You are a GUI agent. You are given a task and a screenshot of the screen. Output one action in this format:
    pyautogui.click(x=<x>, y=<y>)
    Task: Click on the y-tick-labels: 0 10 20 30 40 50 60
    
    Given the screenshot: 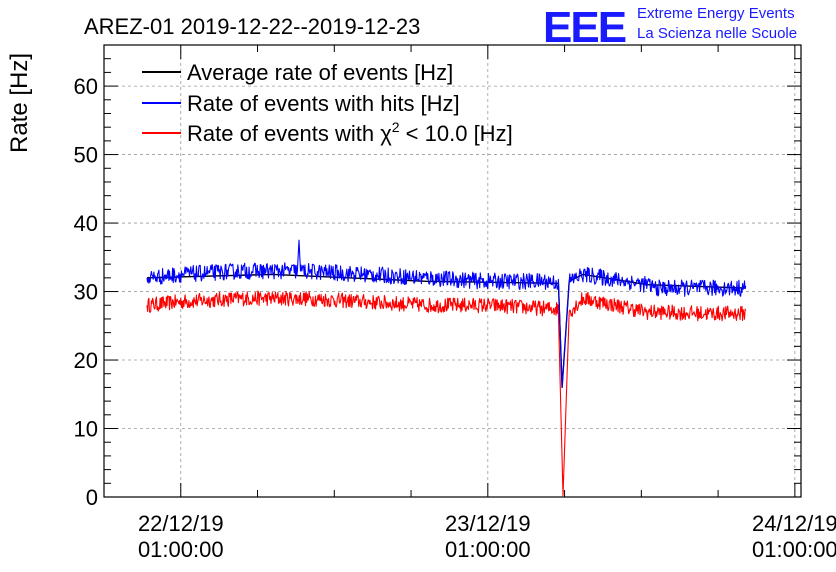 What is the action you would take?
    pyautogui.click(x=86, y=292)
    